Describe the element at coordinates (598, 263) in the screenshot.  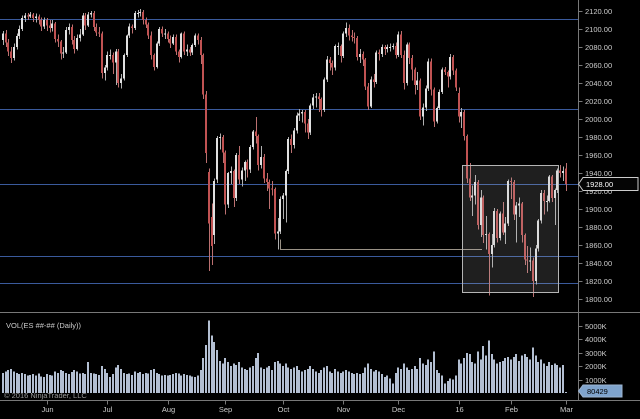
I see `price-tick-label: 1840.00` at that location.